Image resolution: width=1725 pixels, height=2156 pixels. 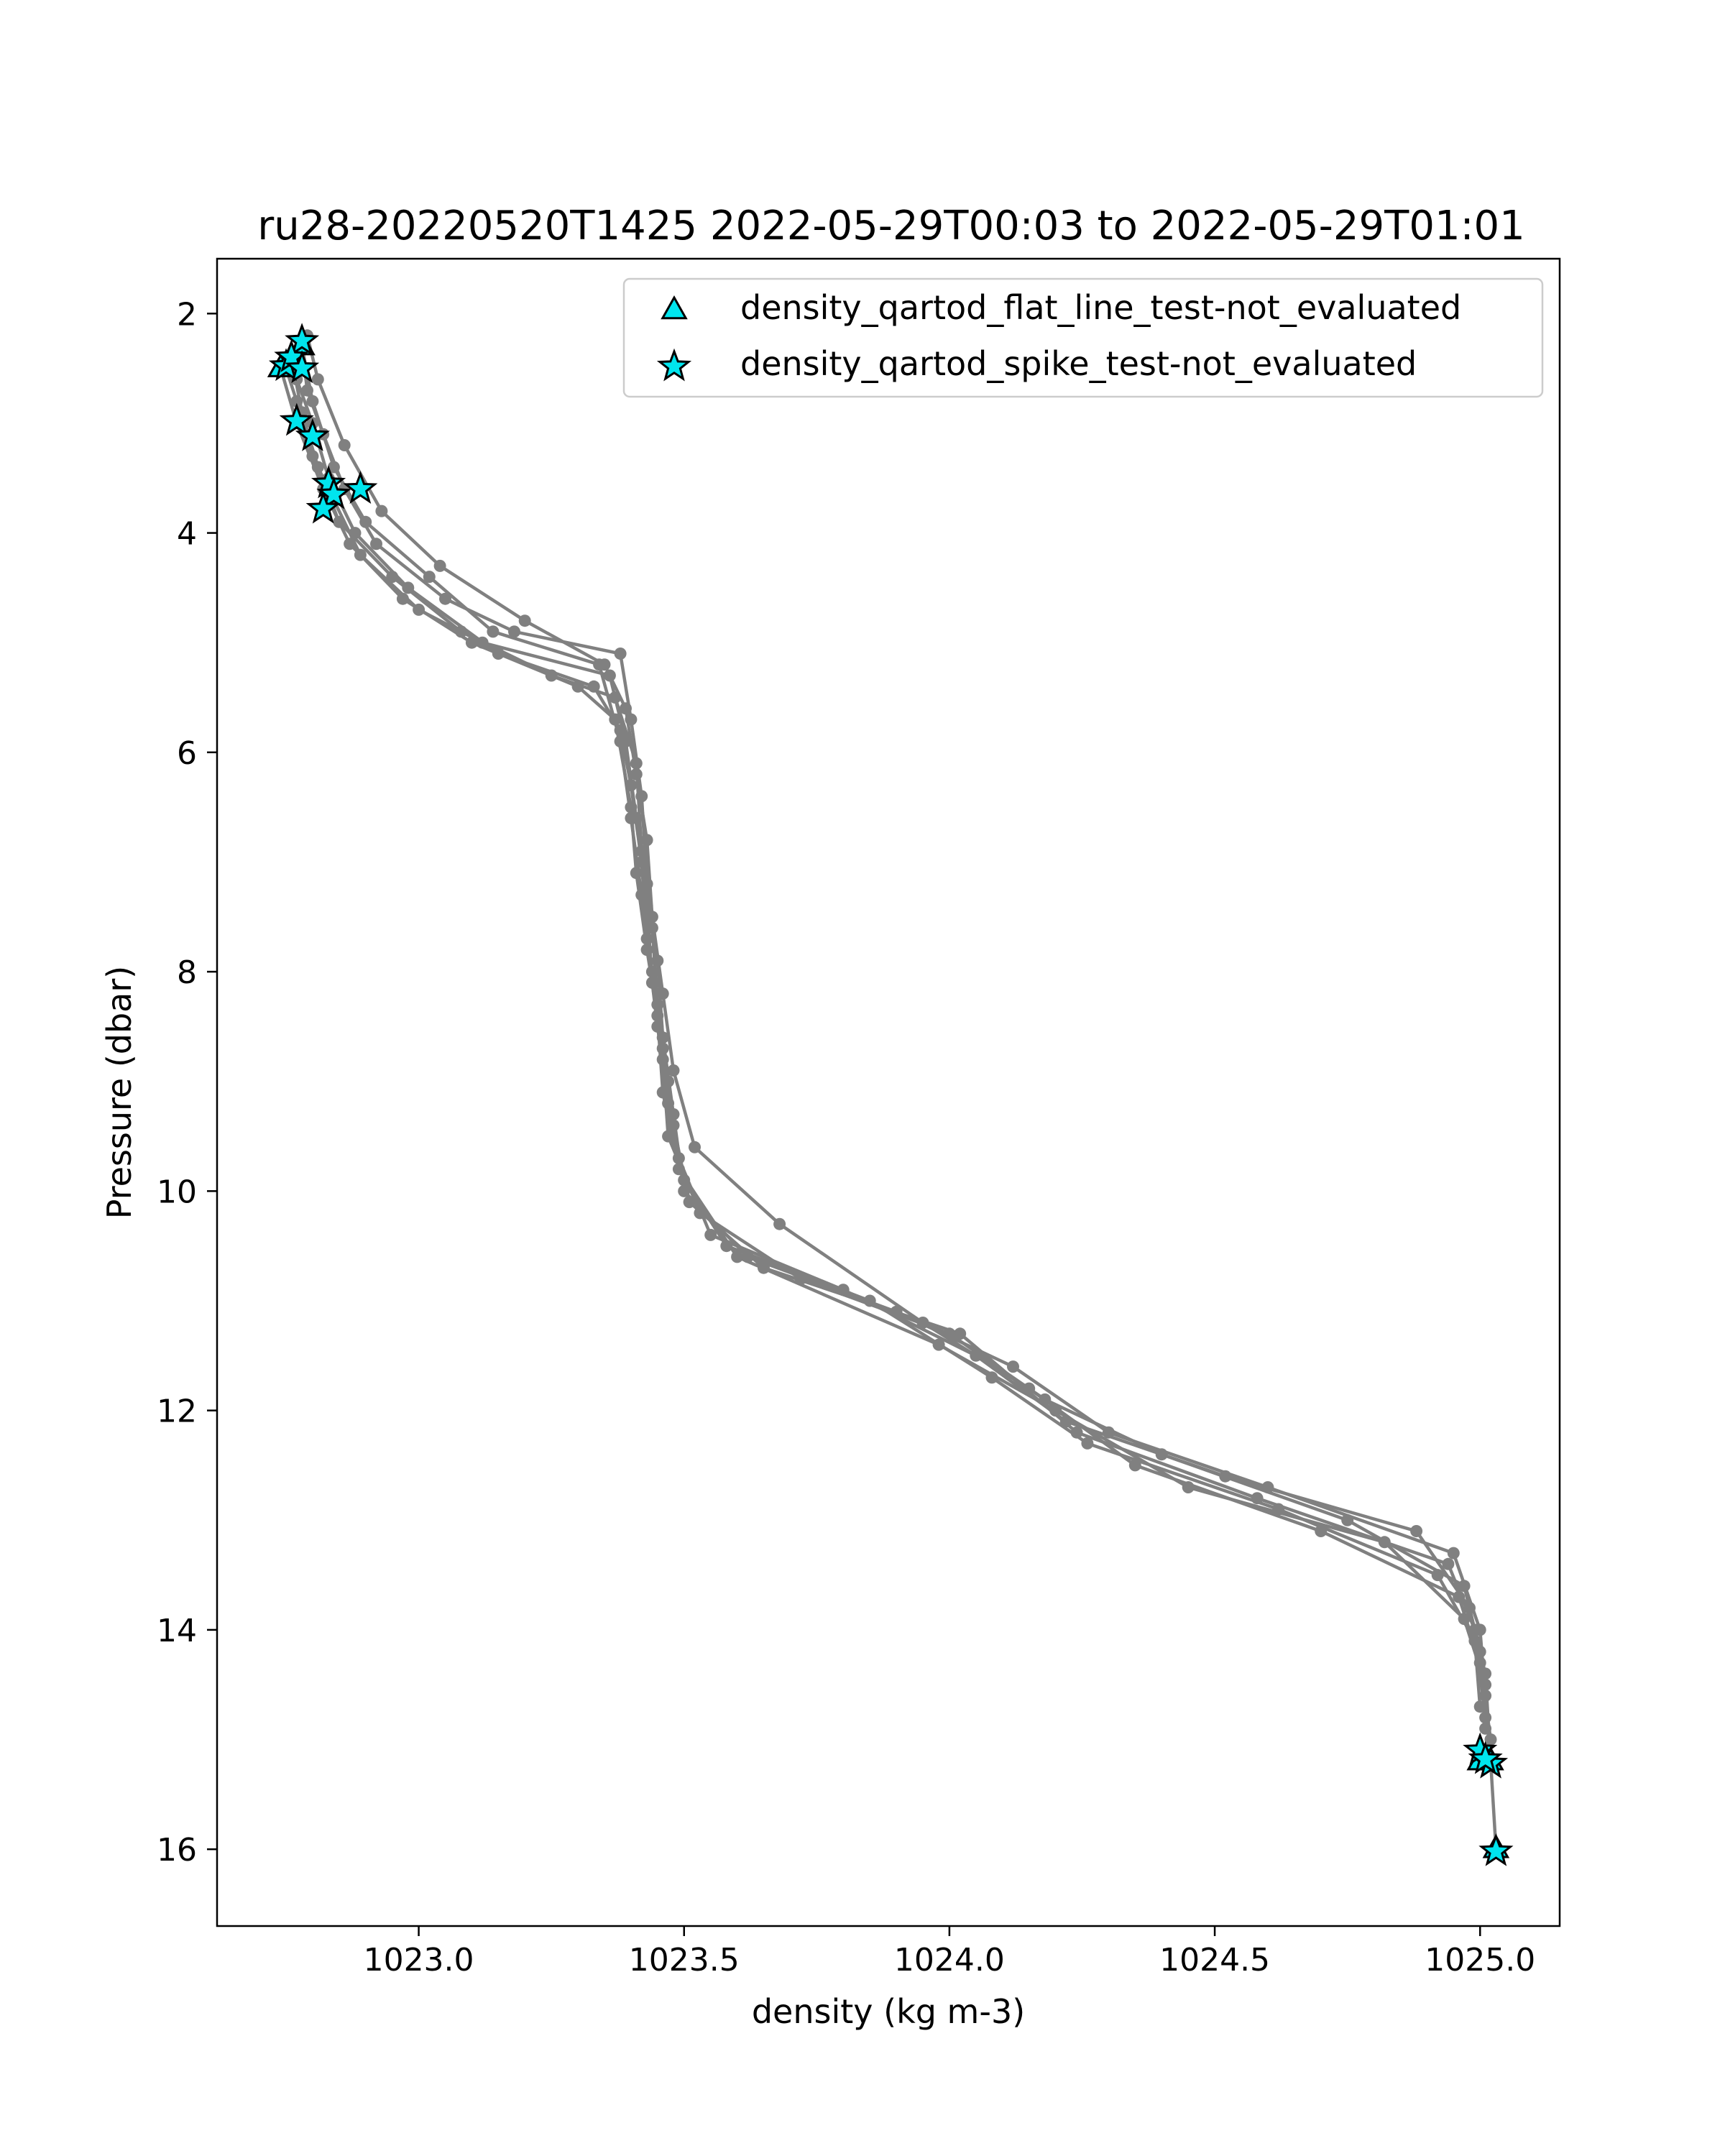 What do you see at coordinates (187, 973) in the screenshot?
I see `y-tick-label: 8` at bounding box center [187, 973].